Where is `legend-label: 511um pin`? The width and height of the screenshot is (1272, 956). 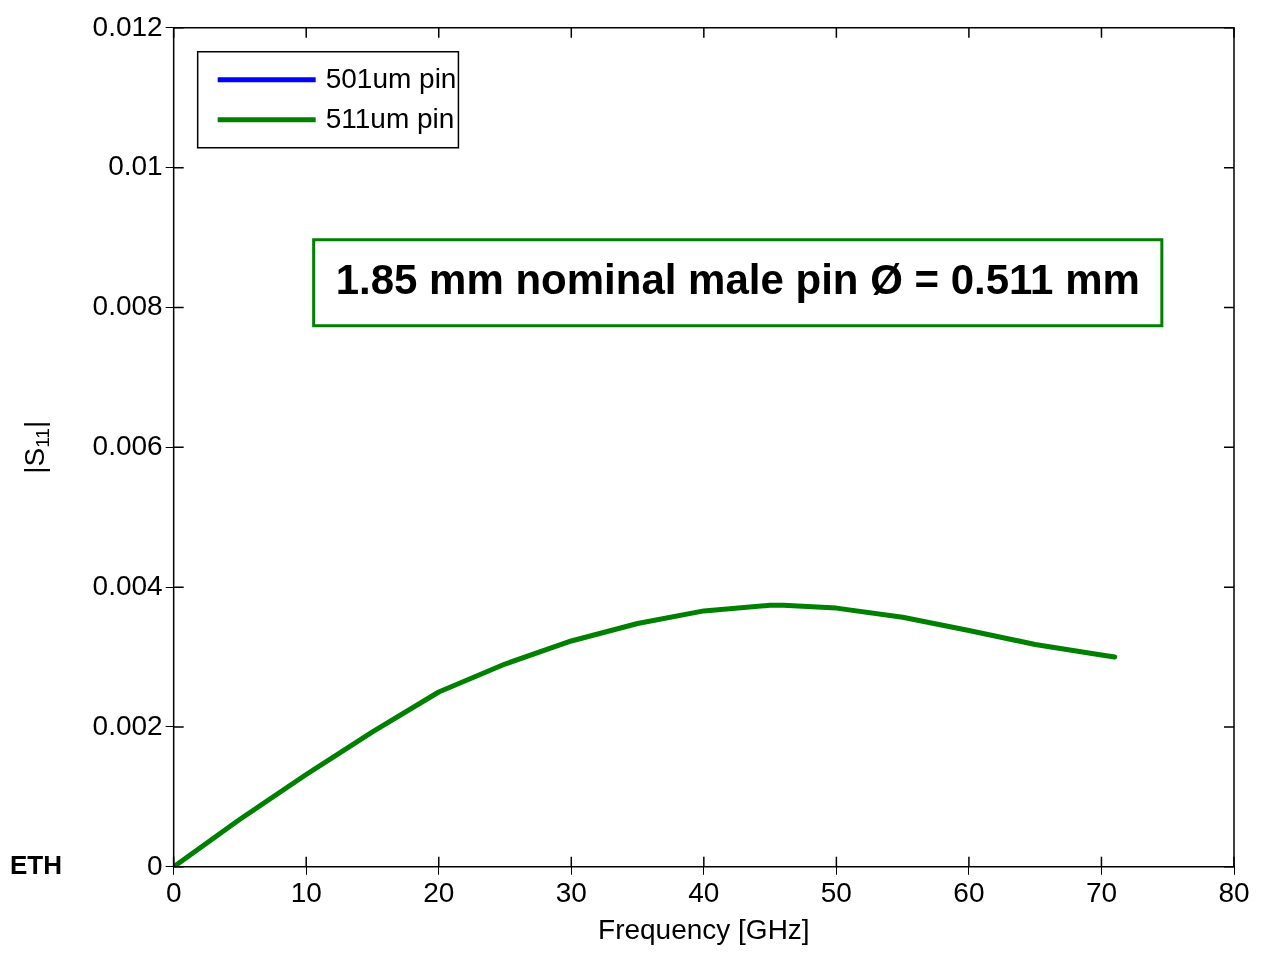
legend-label: 511um pin is located at coordinates (390, 118).